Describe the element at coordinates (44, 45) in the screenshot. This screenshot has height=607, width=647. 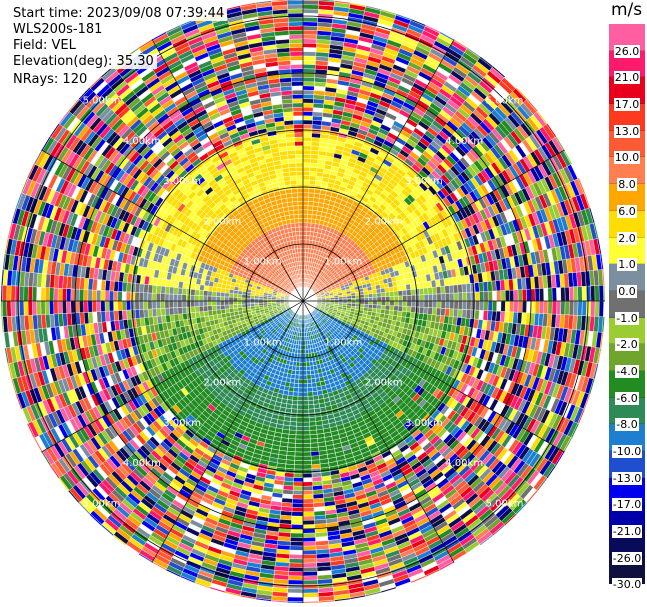
I see `field-text: Field: VEL` at that location.